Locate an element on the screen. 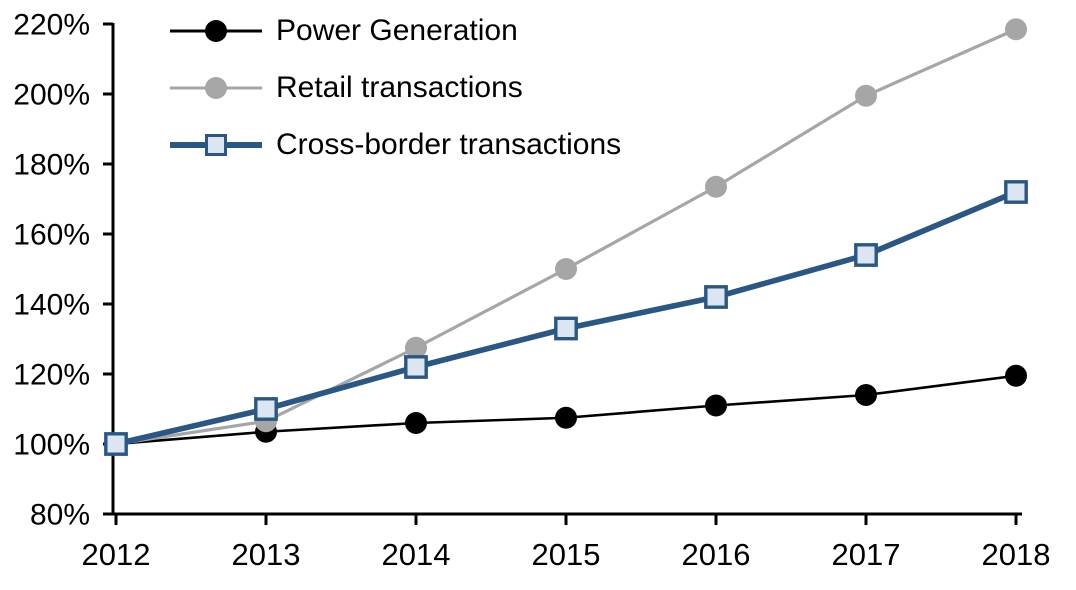  y-tick-label: 180% is located at coordinates (51, 165).